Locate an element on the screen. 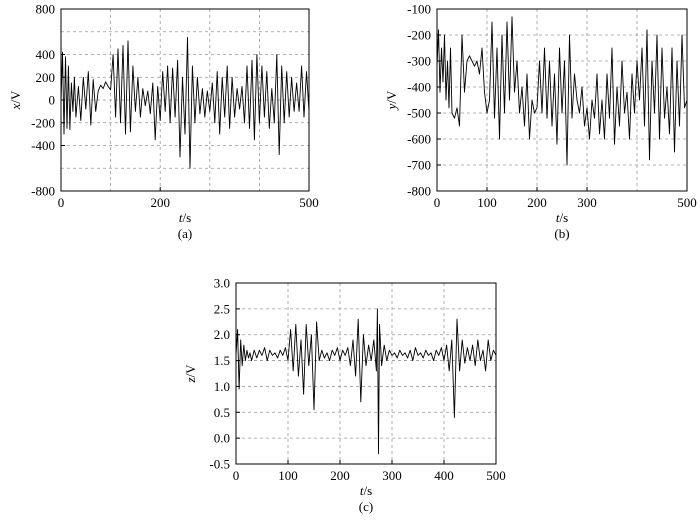 The image size is (700, 524). y-tick-label: -600 is located at coordinates (419, 139).